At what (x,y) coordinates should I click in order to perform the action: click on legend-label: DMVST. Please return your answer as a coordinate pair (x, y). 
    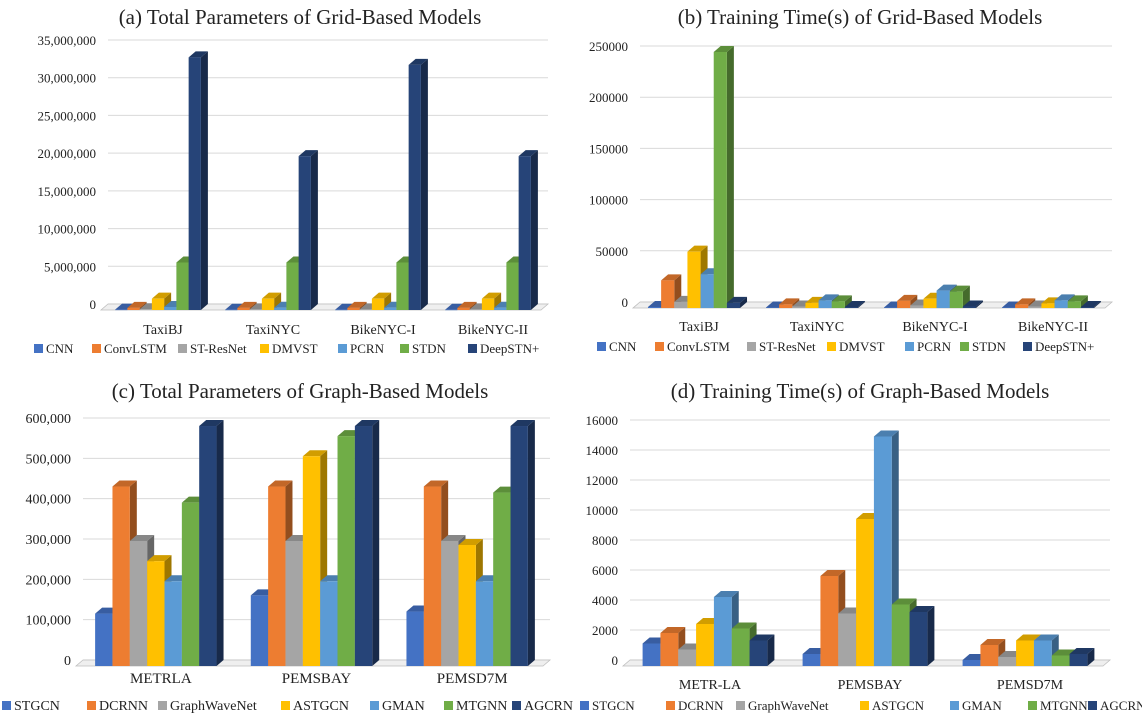
    Looking at the image, I should click on (295, 348).